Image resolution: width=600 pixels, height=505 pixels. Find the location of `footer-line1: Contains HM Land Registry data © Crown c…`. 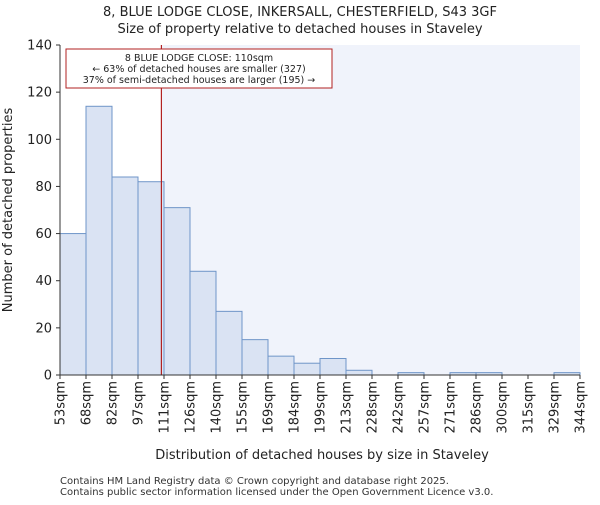

footer-line1: Contains HM Land Registry data © Crown c… is located at coordinates (254, 481).